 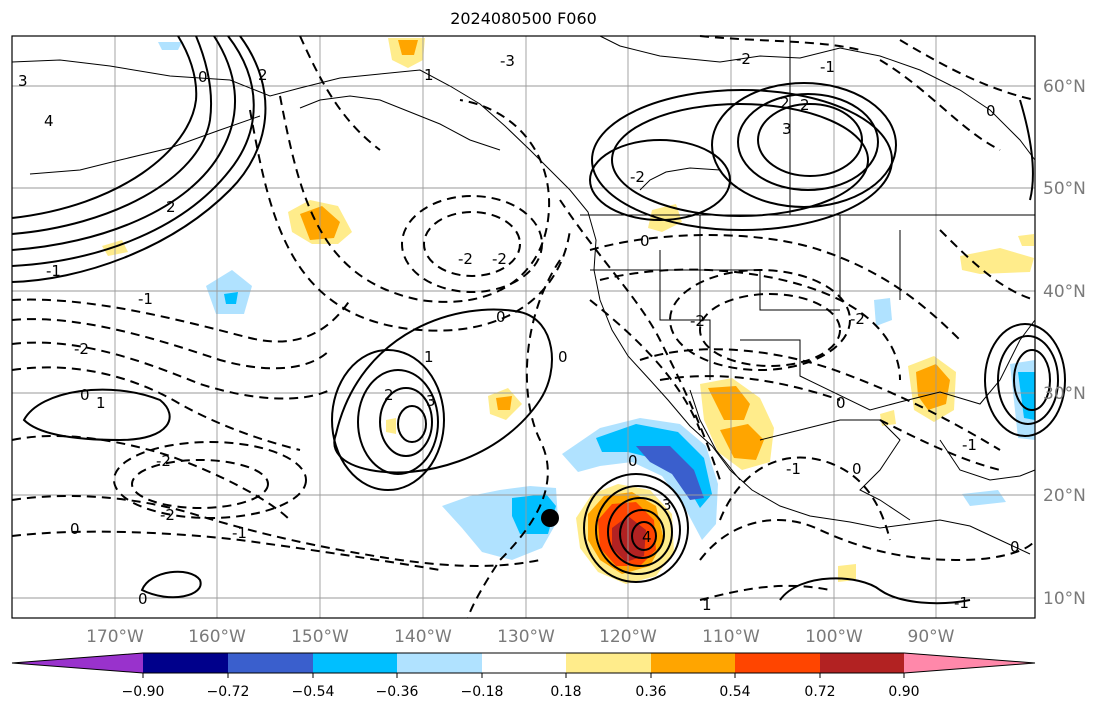 What do you see at coordinates (628, 637) in the screenshot?
I see `lon-label: 120°W` at bounding box center [628, 637].